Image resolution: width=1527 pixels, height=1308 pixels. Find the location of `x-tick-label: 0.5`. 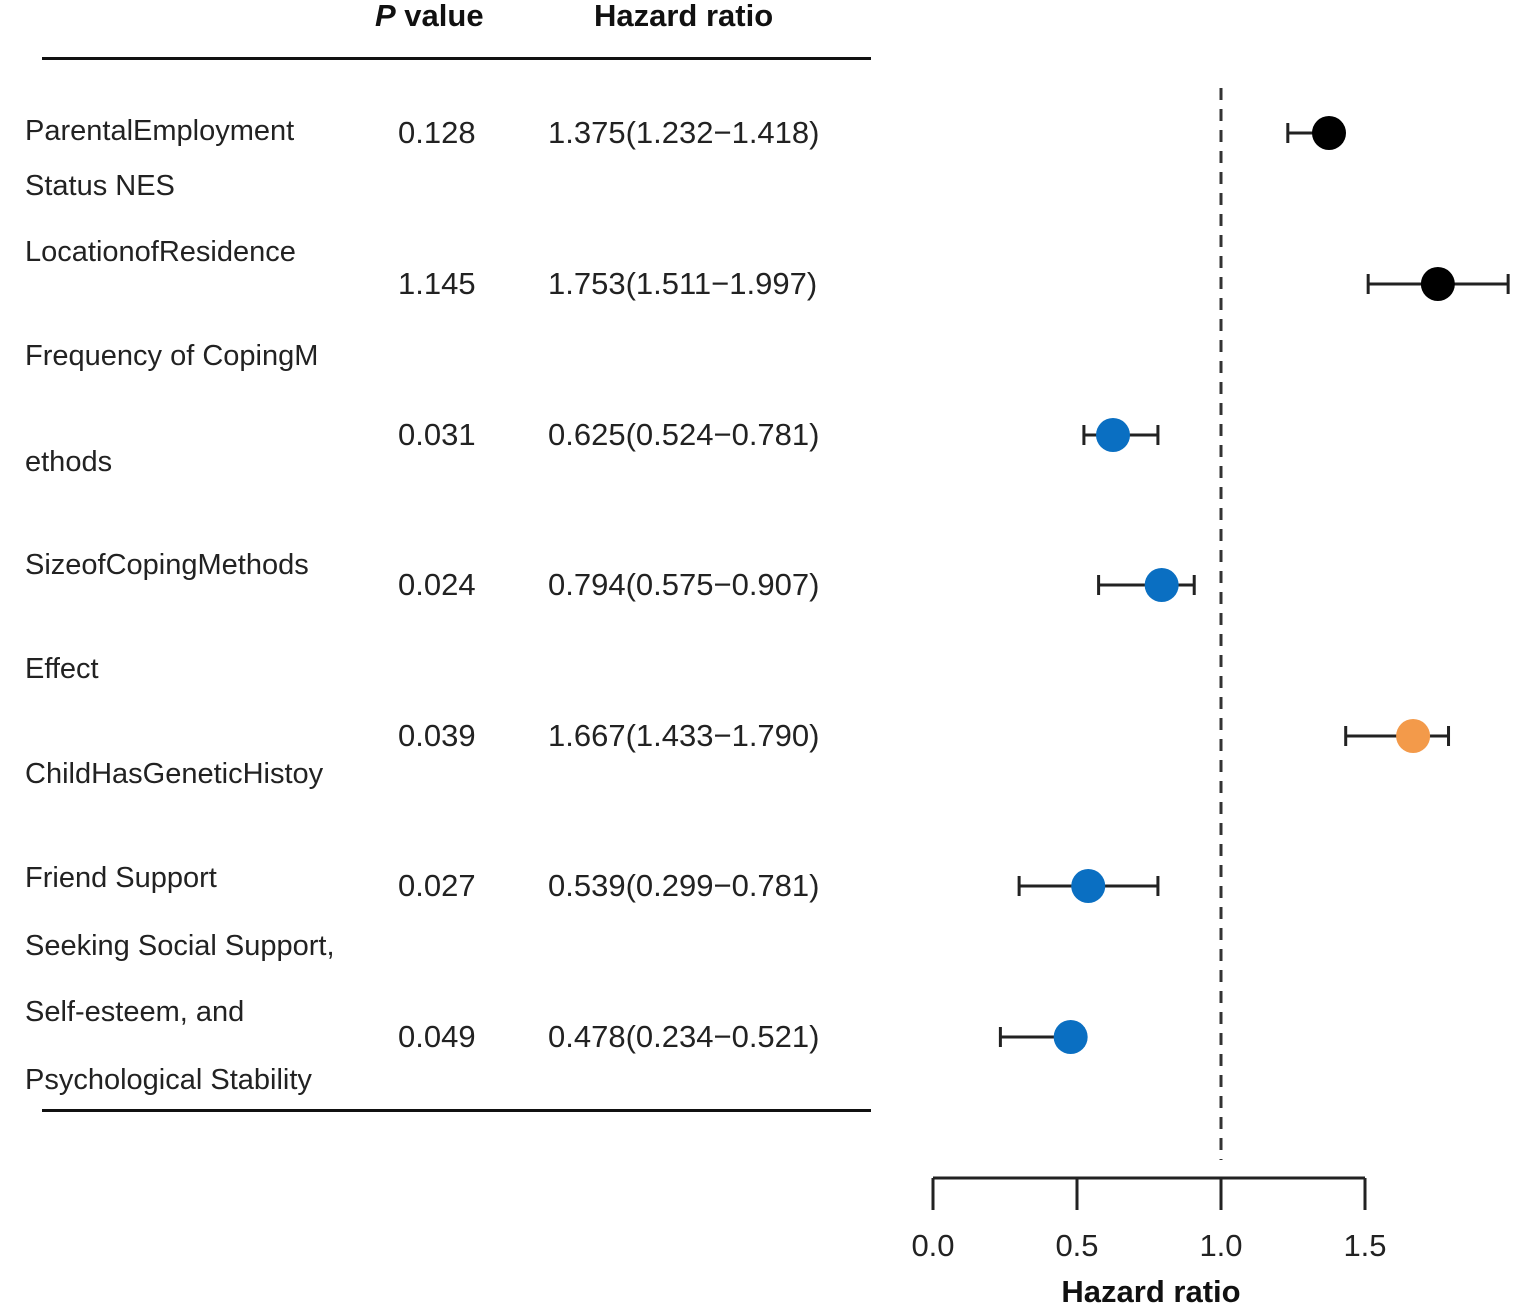

x-tick-label: 0.5 is located at coordinates (1076, 1245).